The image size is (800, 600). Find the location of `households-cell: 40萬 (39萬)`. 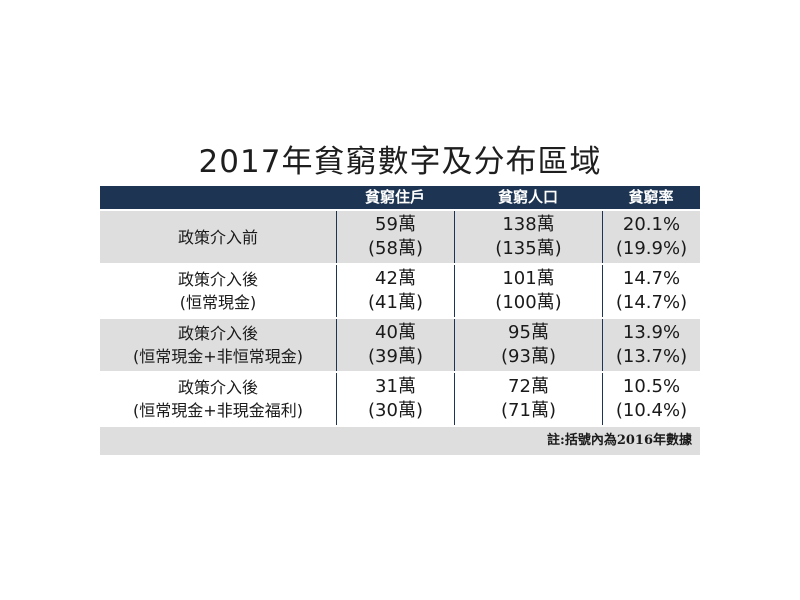

households-cell: 40萬 (39萬) is located at coordinates (395, 345).